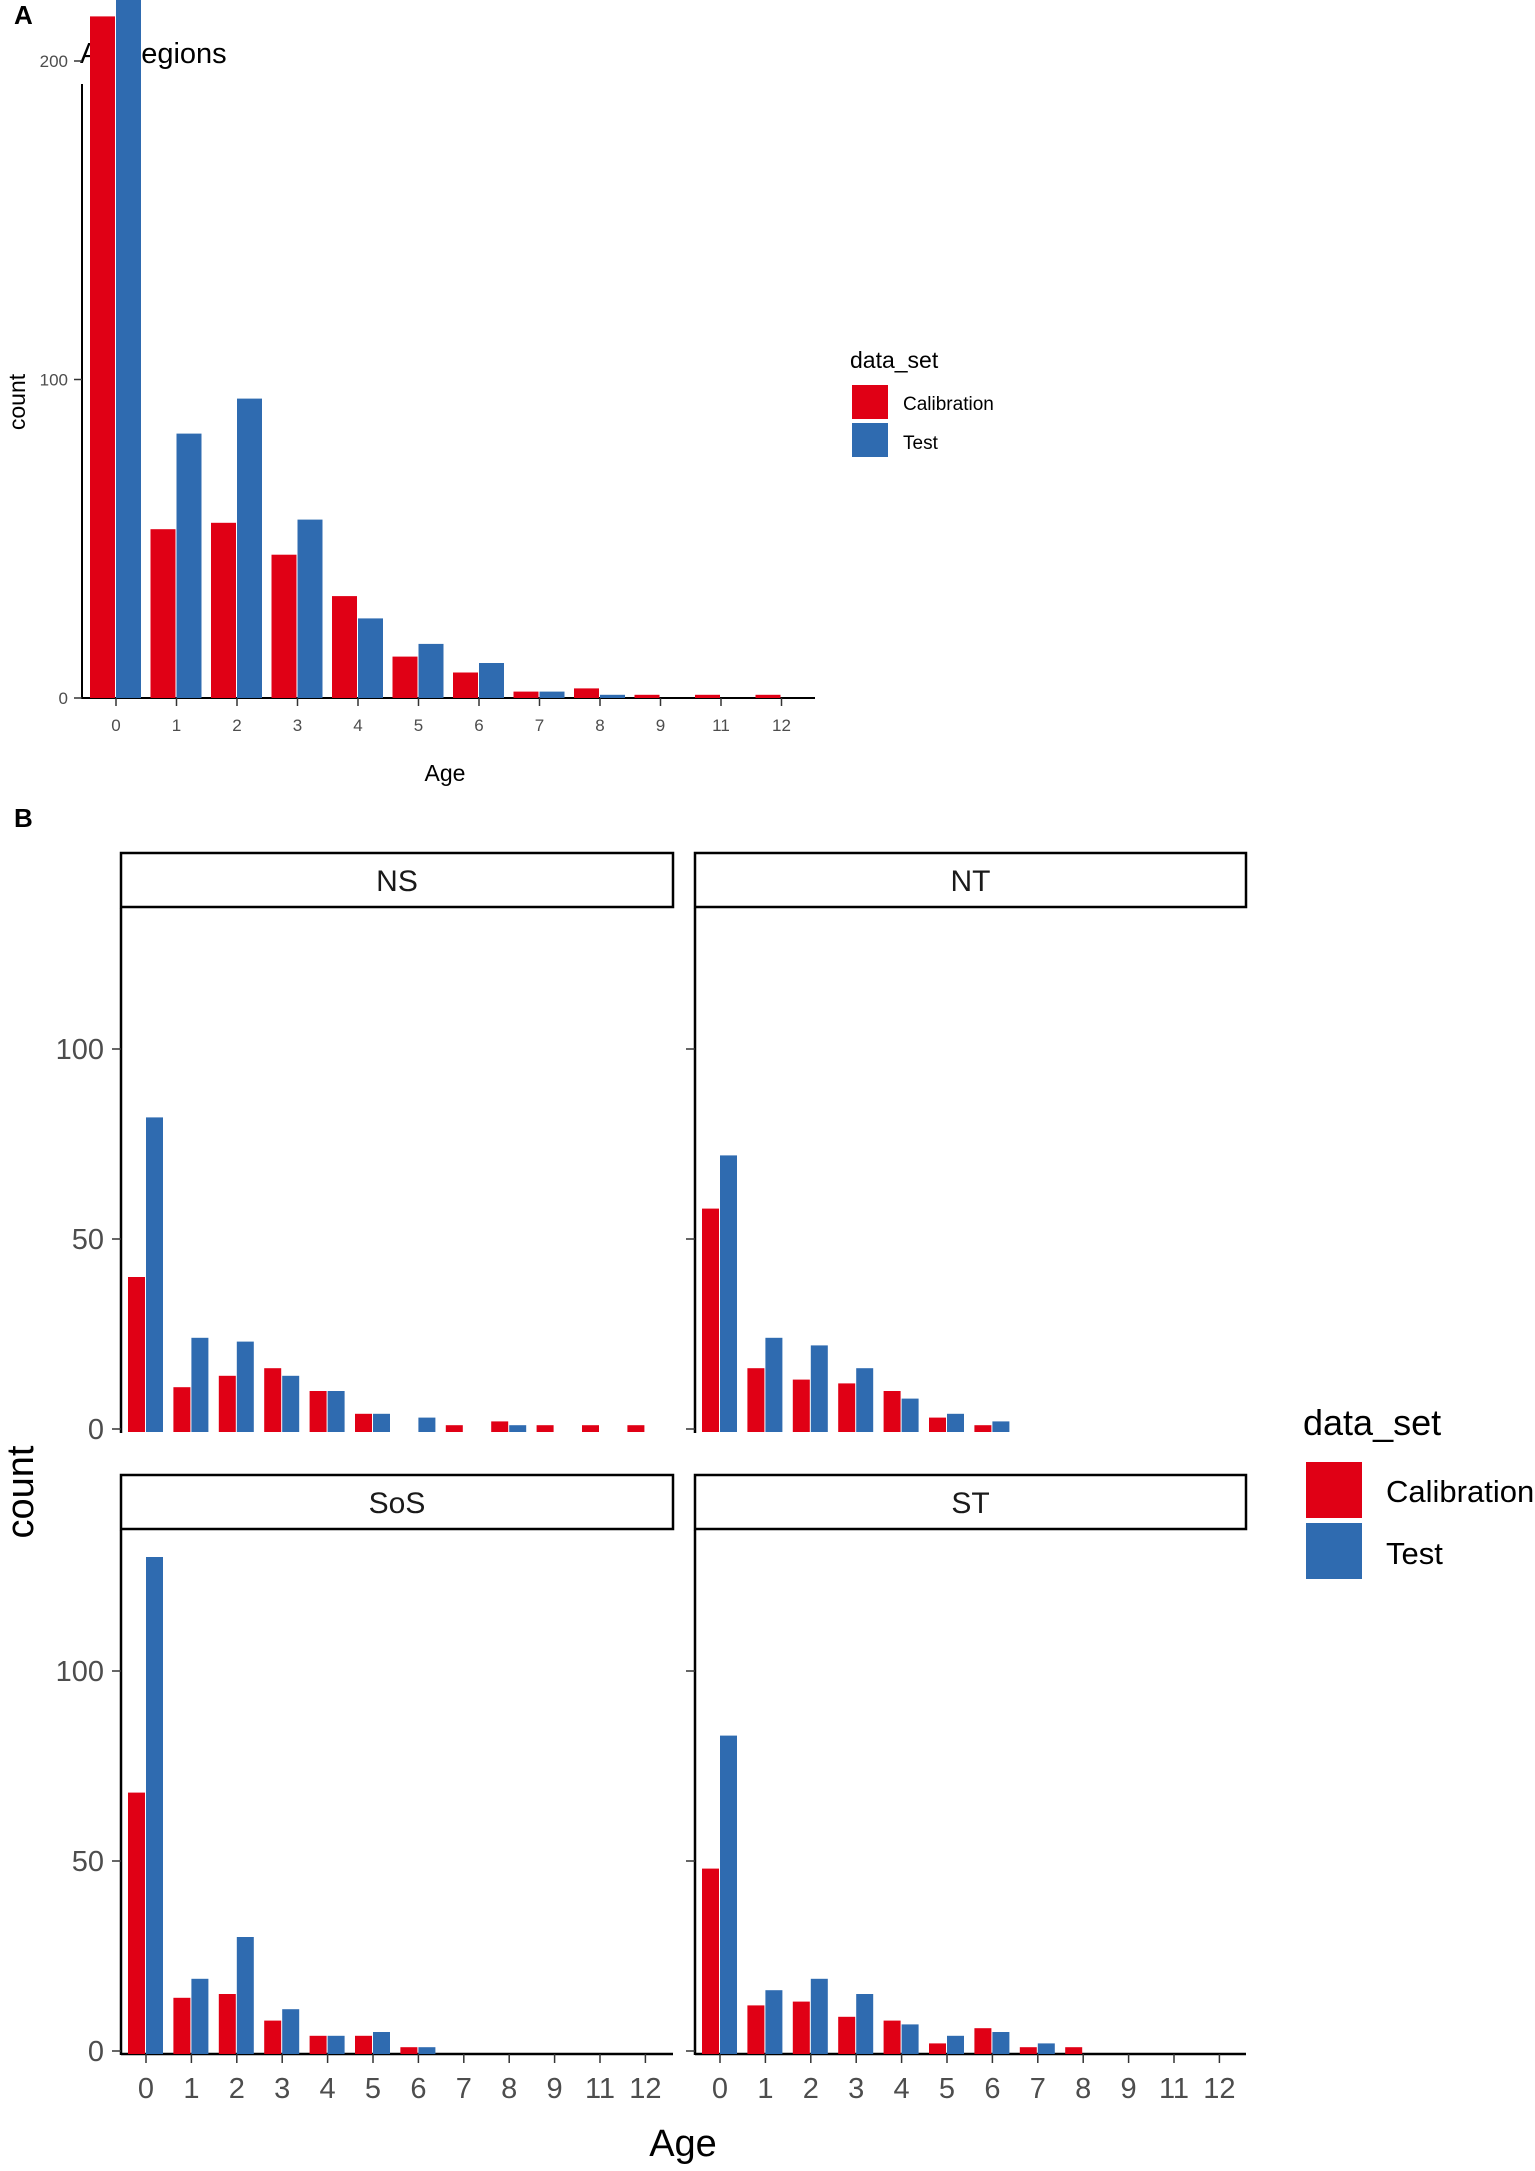  Describe the element at coordinates (1129, 2089) in the screenshot. I see `facet-st-x-tick-label-9: 9` at that location.